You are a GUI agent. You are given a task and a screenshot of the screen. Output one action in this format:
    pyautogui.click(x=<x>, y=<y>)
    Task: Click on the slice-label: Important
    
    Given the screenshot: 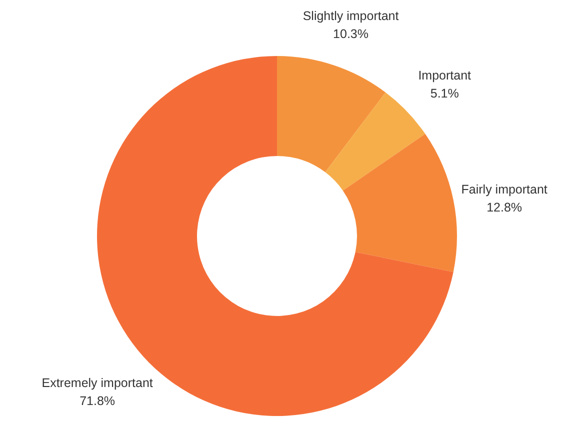 What is the action you would take?
    pyautogui.click(x=445, y=75)
    